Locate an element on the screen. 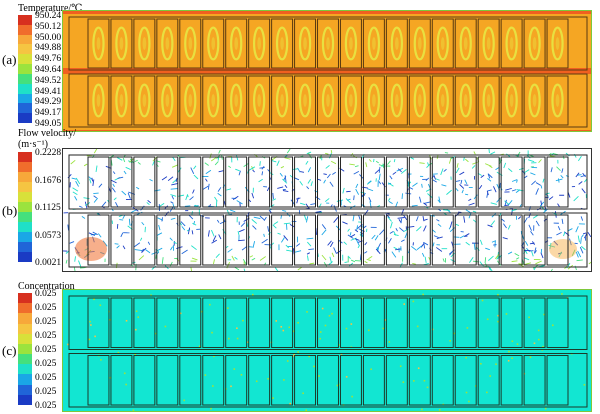  colorbar-tick-label: 950.12 is located at coordinates (48, 26).